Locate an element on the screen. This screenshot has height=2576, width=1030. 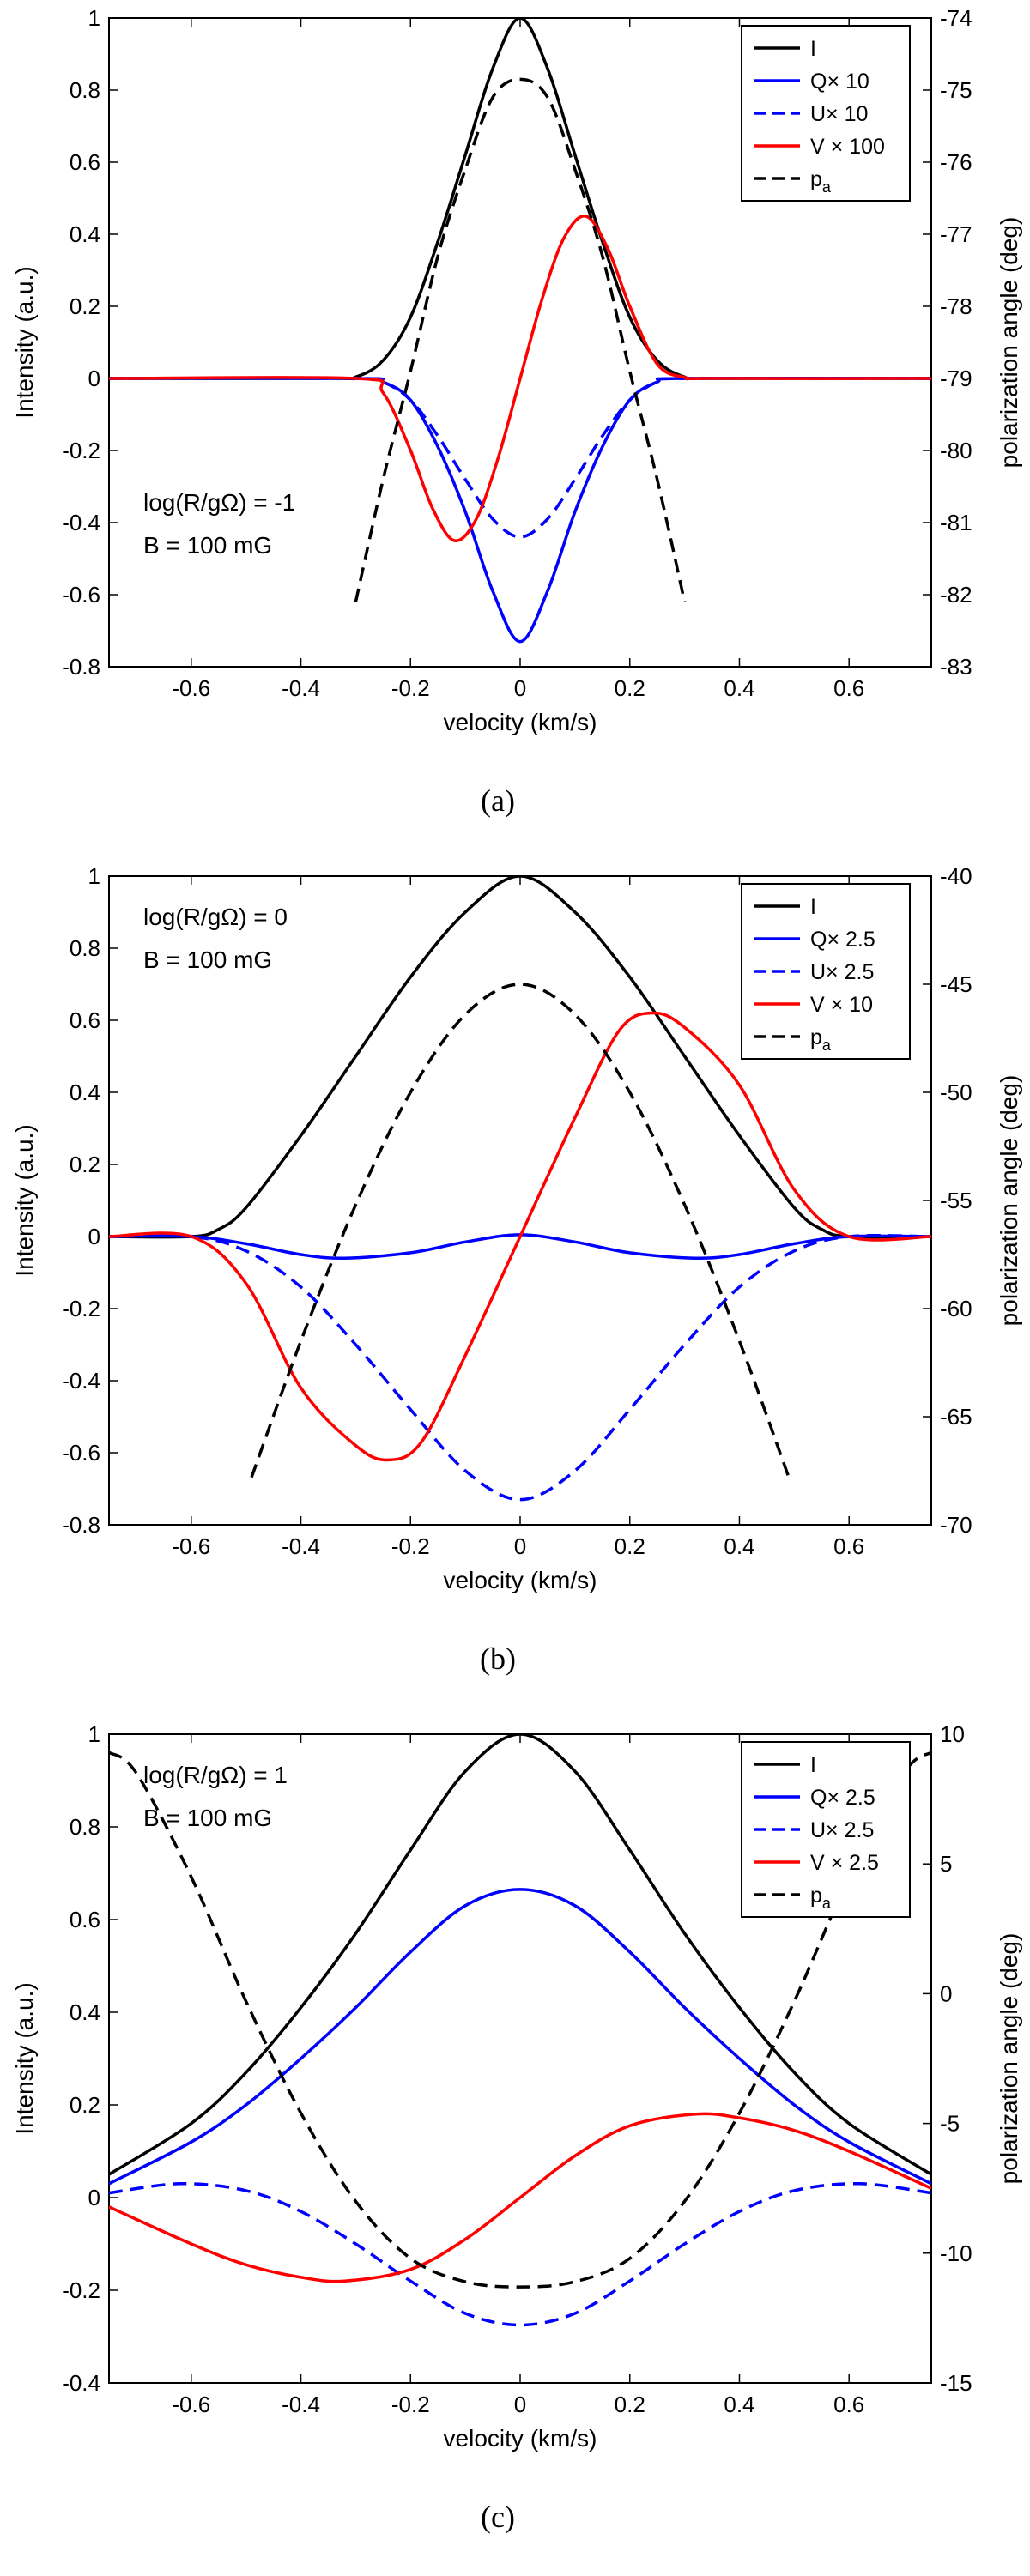
legend-label-main: V × 10 is located at coordinates (841, 1005).